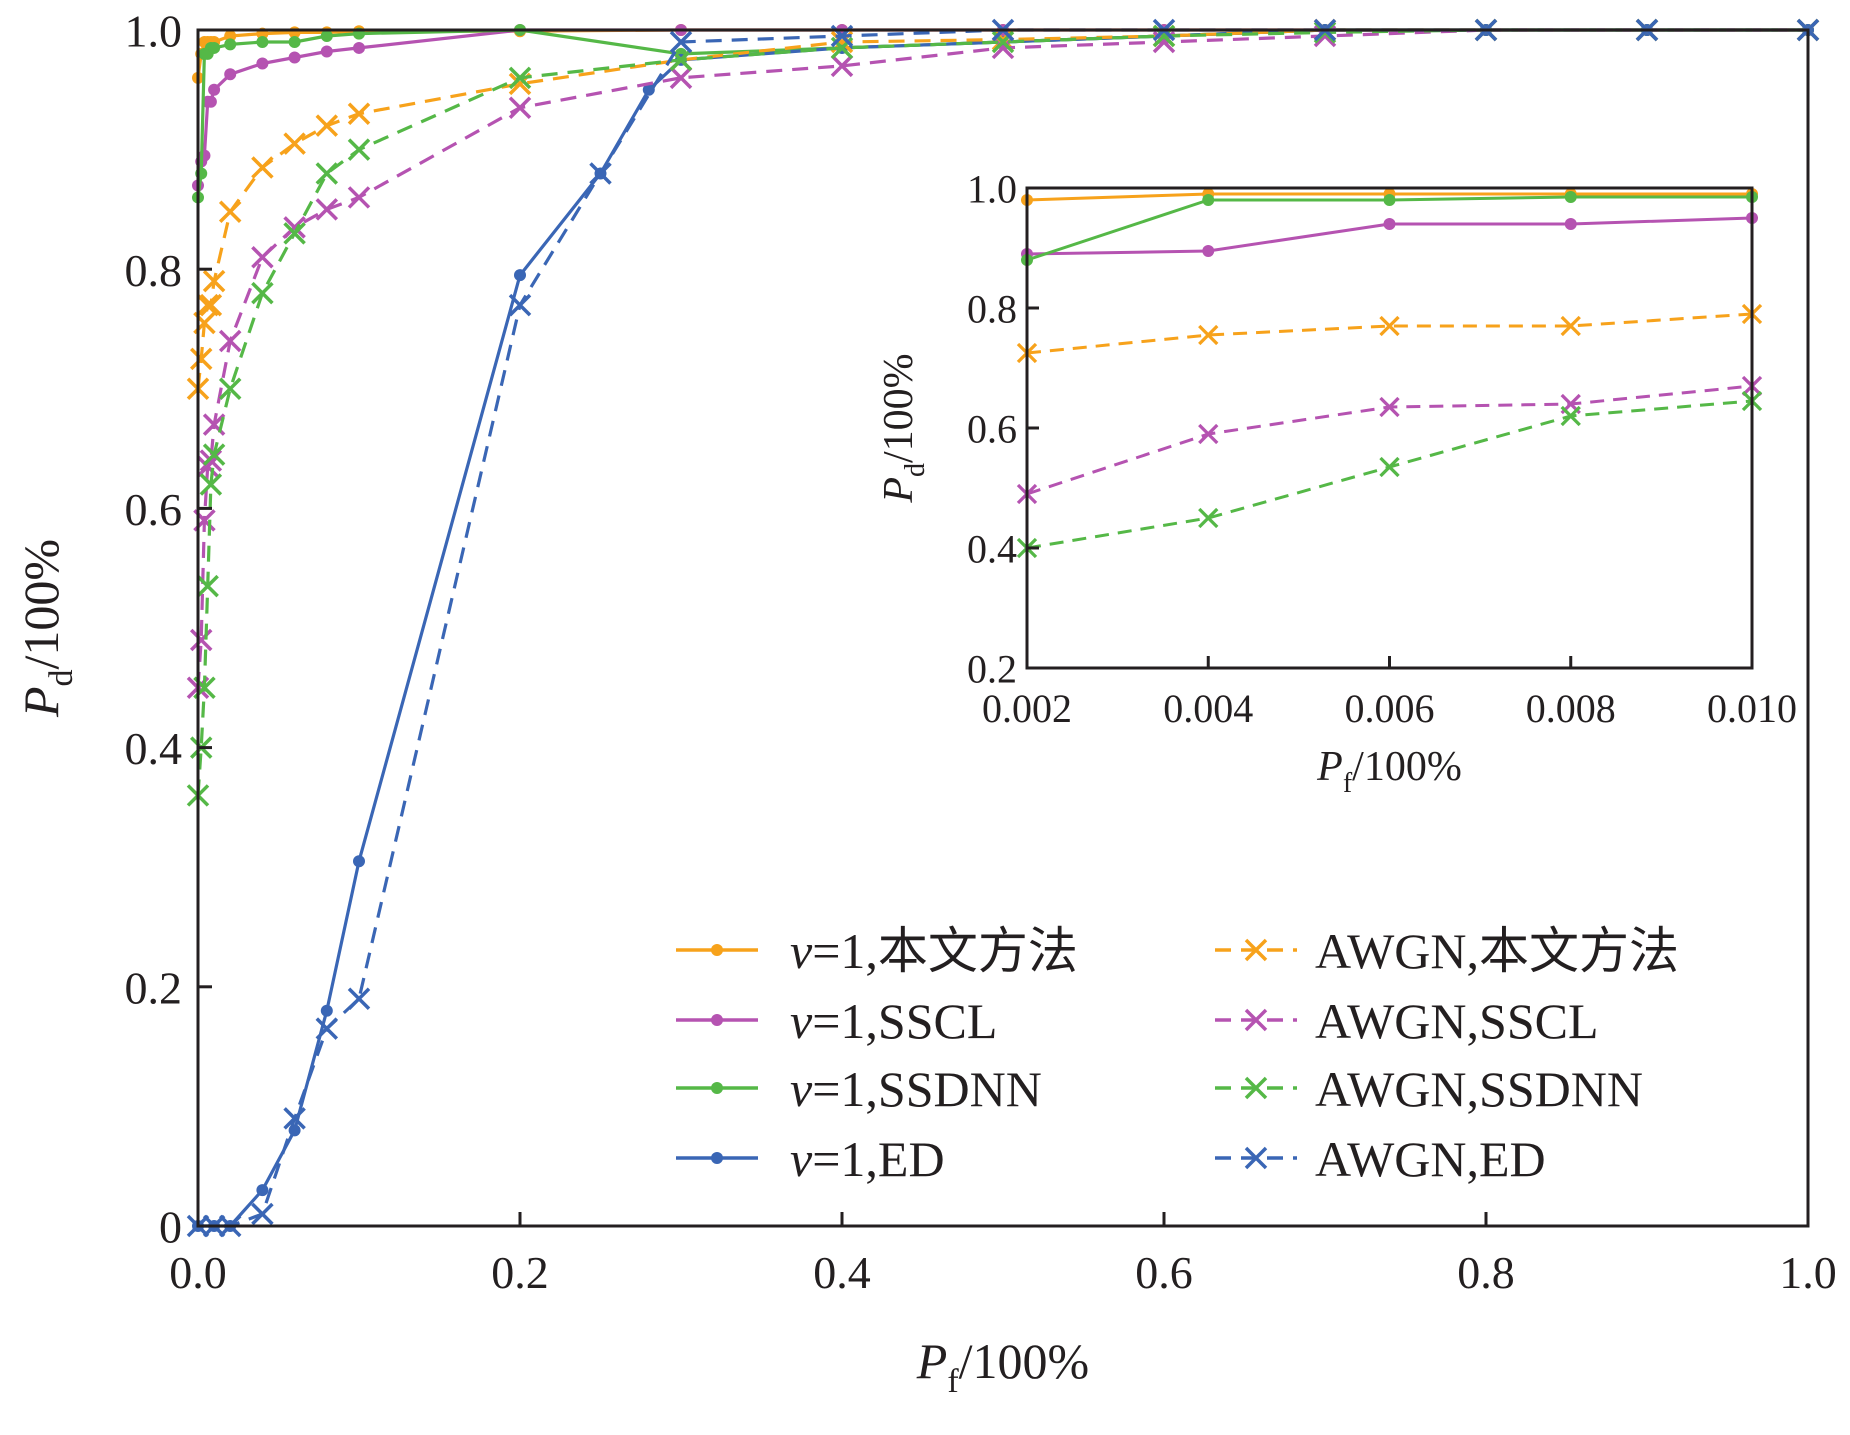  What do you see at coordinates (934, 951) in the screenshot?
I see `legend-label: v=1,本文方法` at bounding box center [934, 951].